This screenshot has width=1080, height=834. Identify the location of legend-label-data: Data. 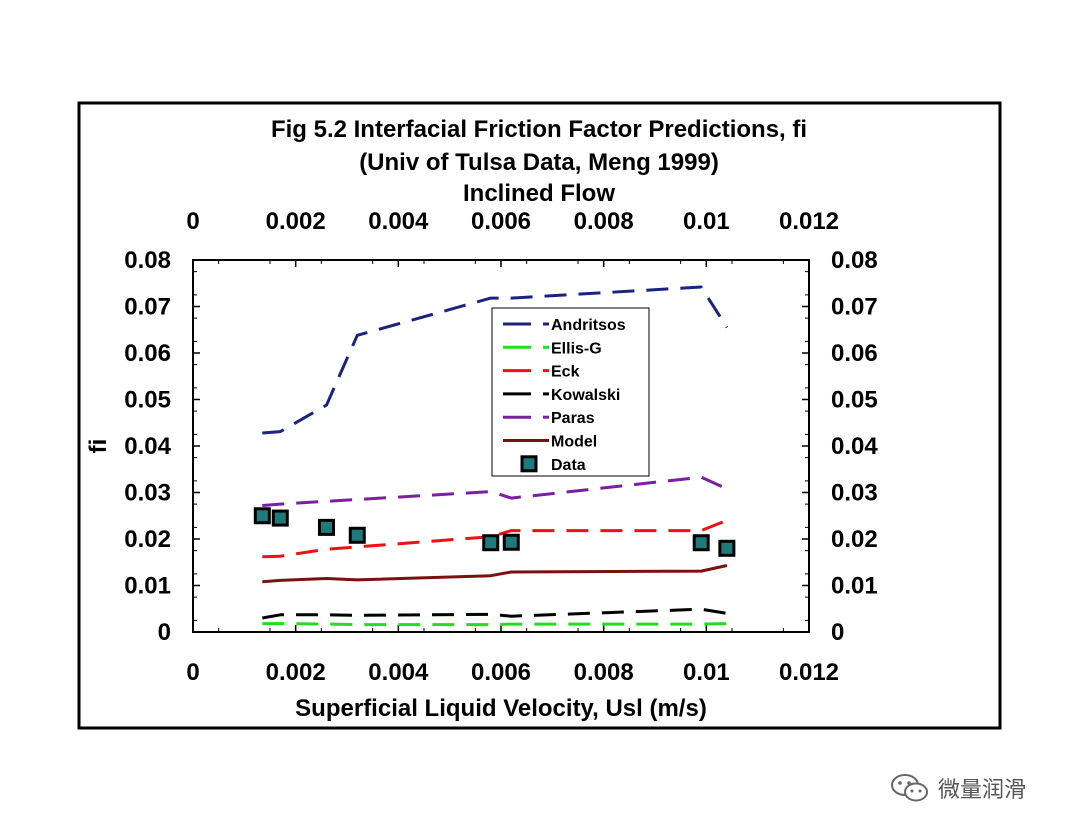
(568, 465).